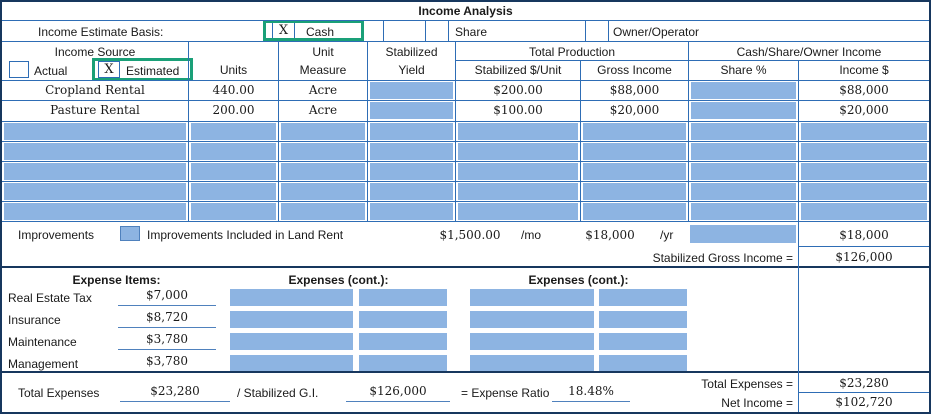 This screenshot has width=931, height=414. I want to click on total-expenses-eq-value: $23,280, so click(864, 383).